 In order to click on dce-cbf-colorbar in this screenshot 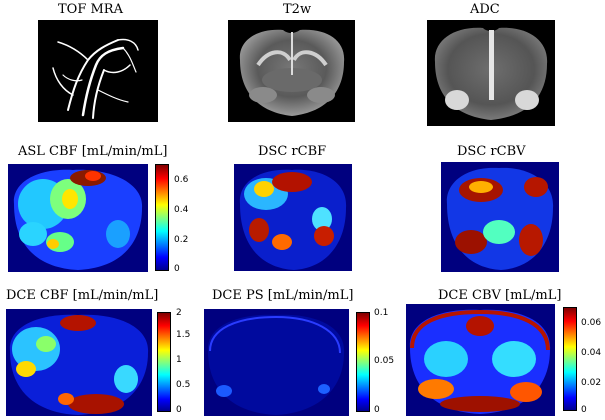, I will do `click(164, 362)`.